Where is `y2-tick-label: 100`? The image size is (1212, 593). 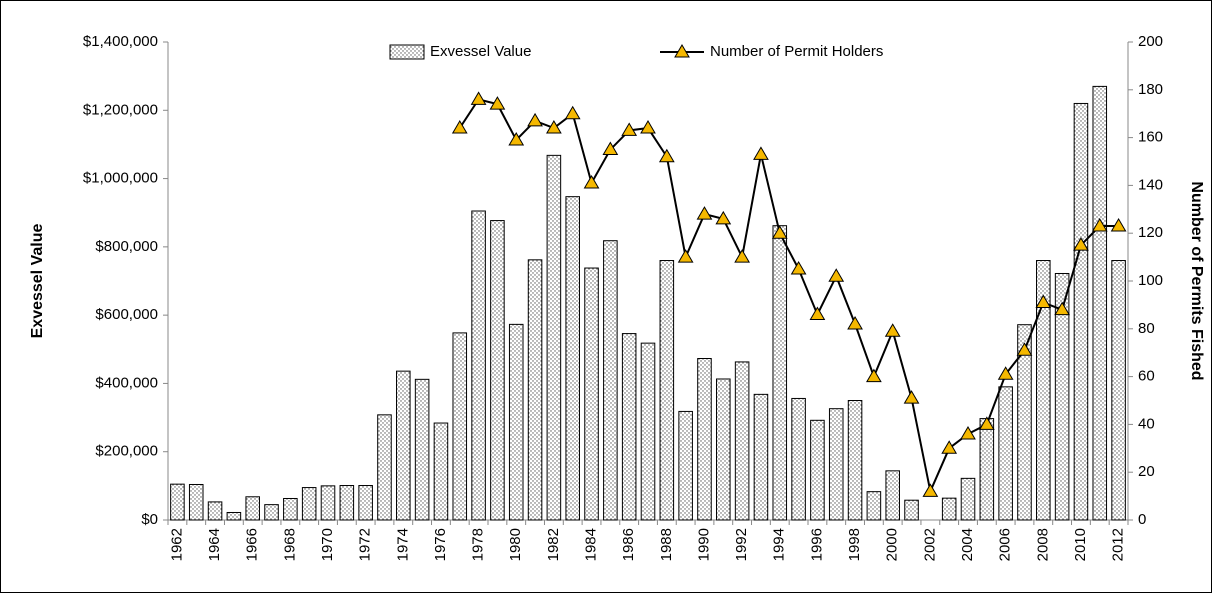
y2-tick-label: 100 is located at coordinates (1150, 280).